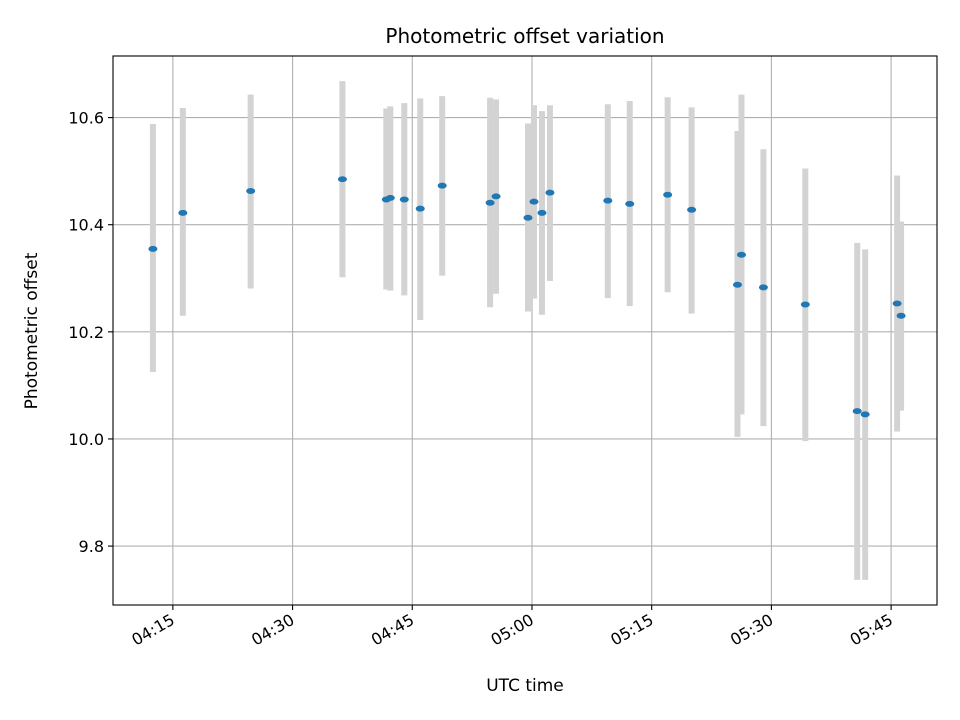 Image resolution: width=960 pixels, height=720 pixels. Describe the element at coordinates (86, 332) in the screenshot. I see `y-tick-label: 10.2` at that location.